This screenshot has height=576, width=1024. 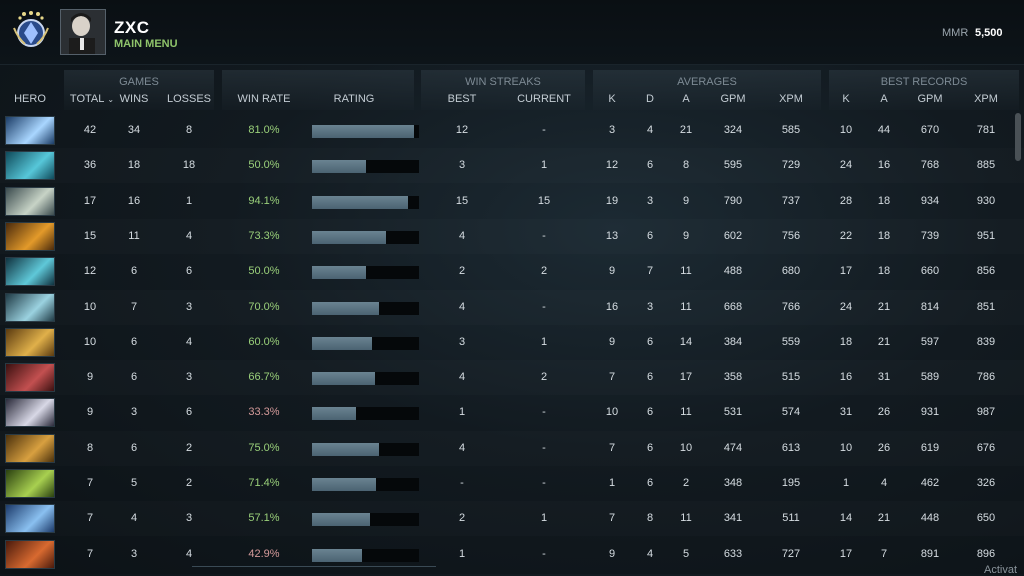 What do you see at coordinates (986, 377) in the screenshot?
I see `cell-bxpm: 786` at bounding box center [986, 377].